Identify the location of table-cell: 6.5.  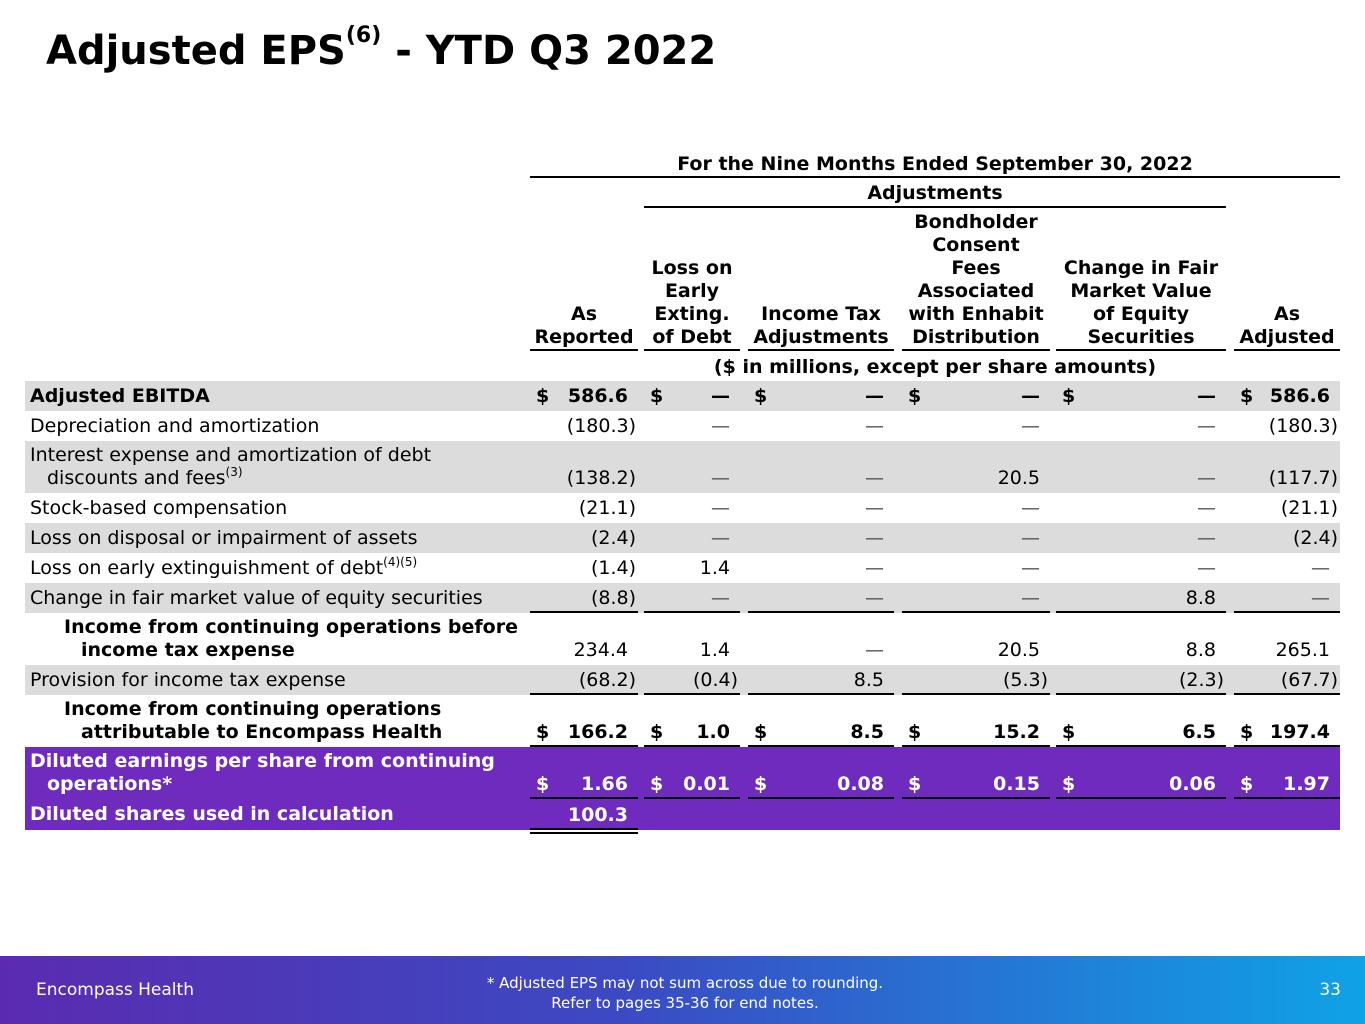
(1199, 732).